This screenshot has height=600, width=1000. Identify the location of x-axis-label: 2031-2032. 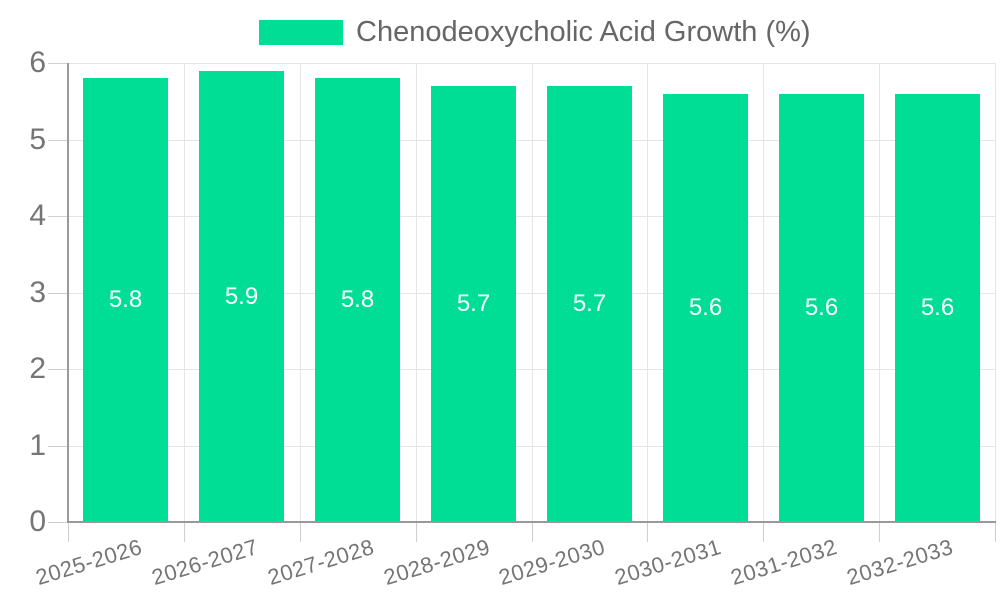
(784, 562).